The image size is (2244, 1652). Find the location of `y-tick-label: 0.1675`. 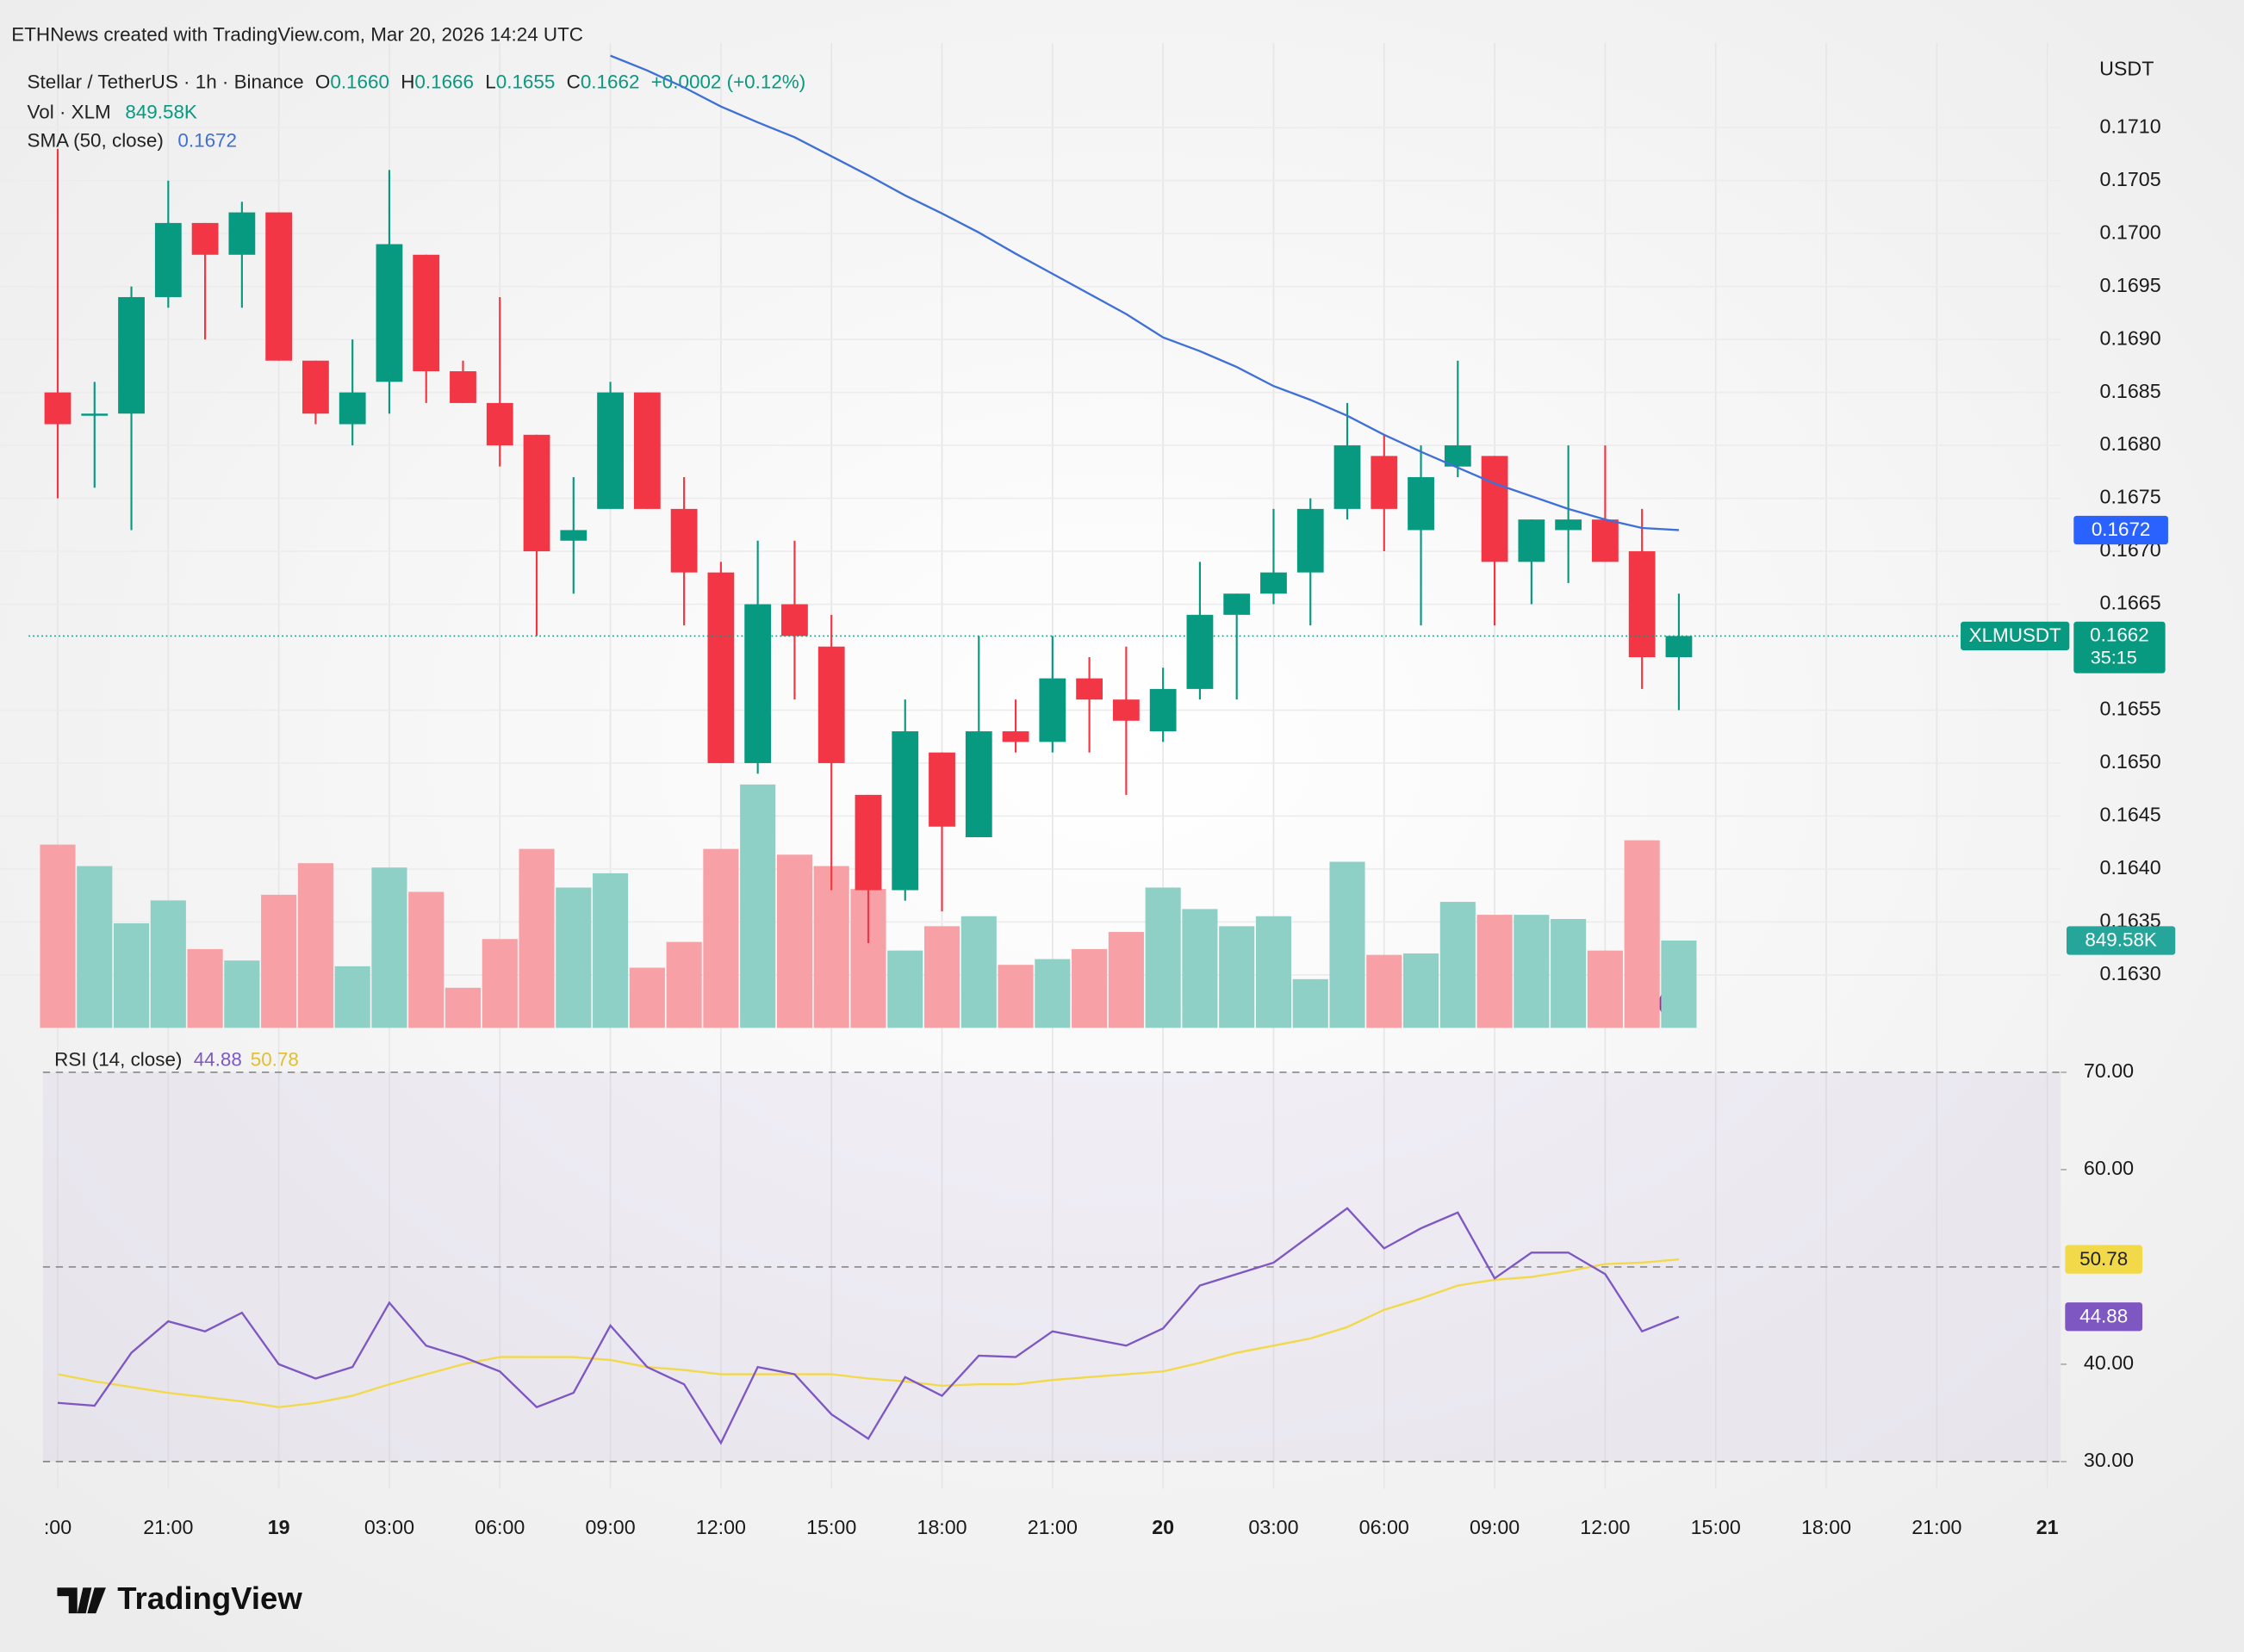

y-tick-label: 0.1675 is located at coordinates (2130, 497).